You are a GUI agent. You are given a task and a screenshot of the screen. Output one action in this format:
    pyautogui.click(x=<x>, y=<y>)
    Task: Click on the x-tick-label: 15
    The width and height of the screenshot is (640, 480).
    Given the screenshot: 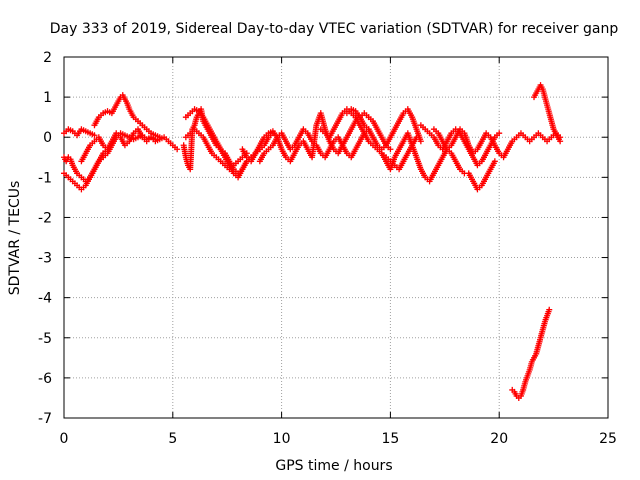 What is the action you would take?
    pyautogui.click(x=390, y=439)
    